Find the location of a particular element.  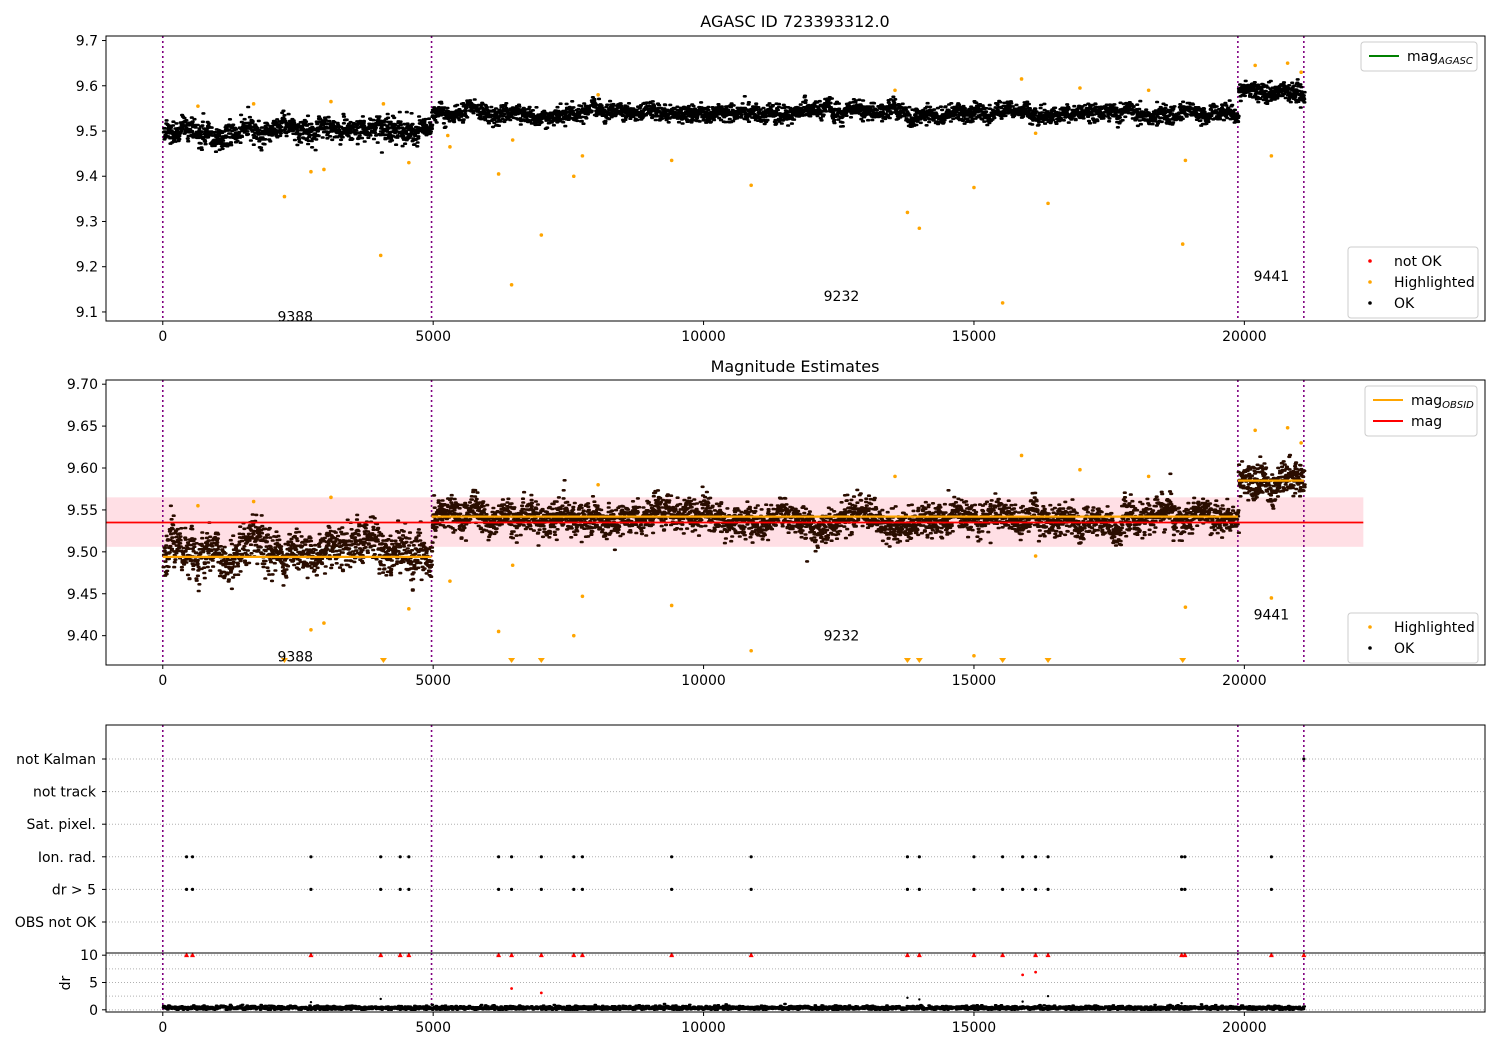

magnitude-panel-title: Magnitude Estimates is located at coordinates (795, 366).